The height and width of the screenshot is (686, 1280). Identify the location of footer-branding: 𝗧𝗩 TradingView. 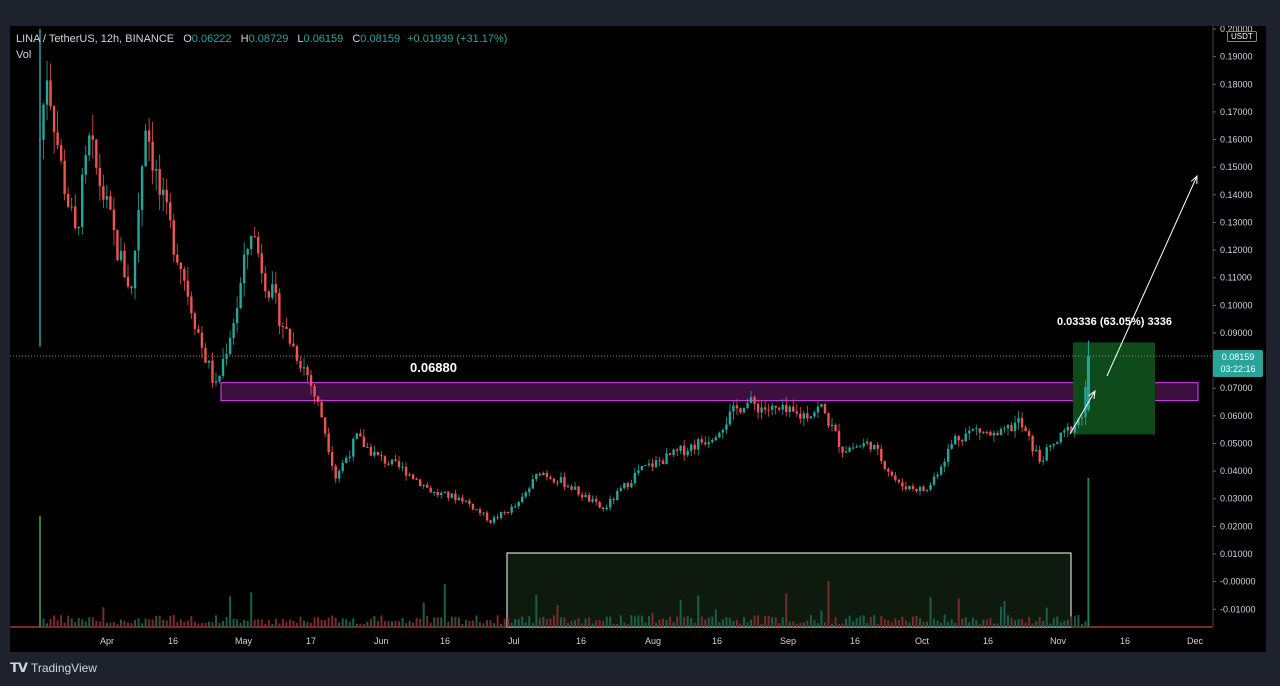
(53, 668).